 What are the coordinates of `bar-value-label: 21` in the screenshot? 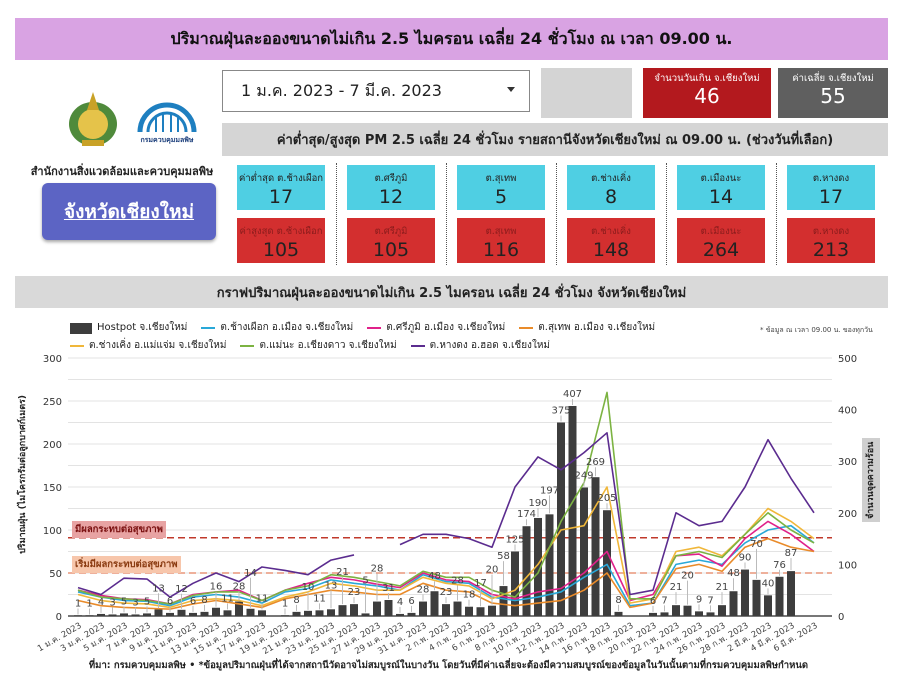 It's located at (722, 587).